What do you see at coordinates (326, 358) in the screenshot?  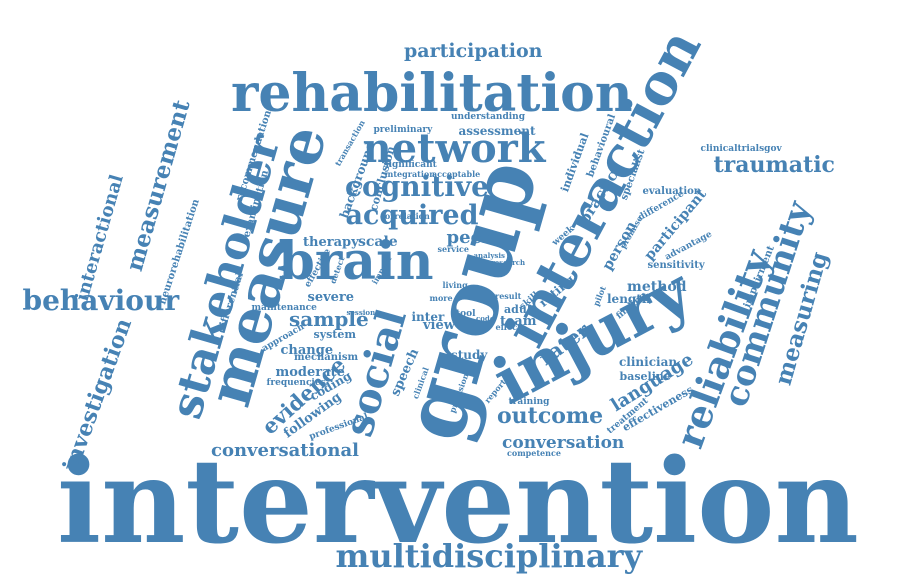 I see `word-mechanism: mechanism` at bounding box center [326, 358].